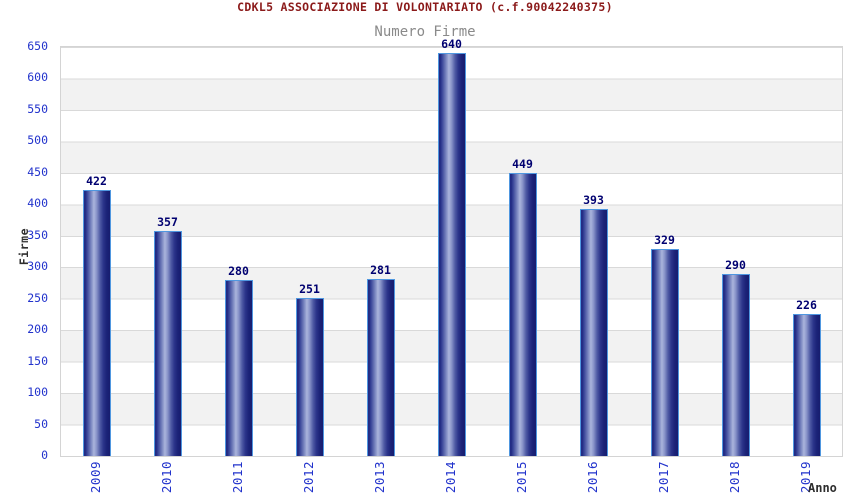  I want to click on bar-2010, so click(167, 343).